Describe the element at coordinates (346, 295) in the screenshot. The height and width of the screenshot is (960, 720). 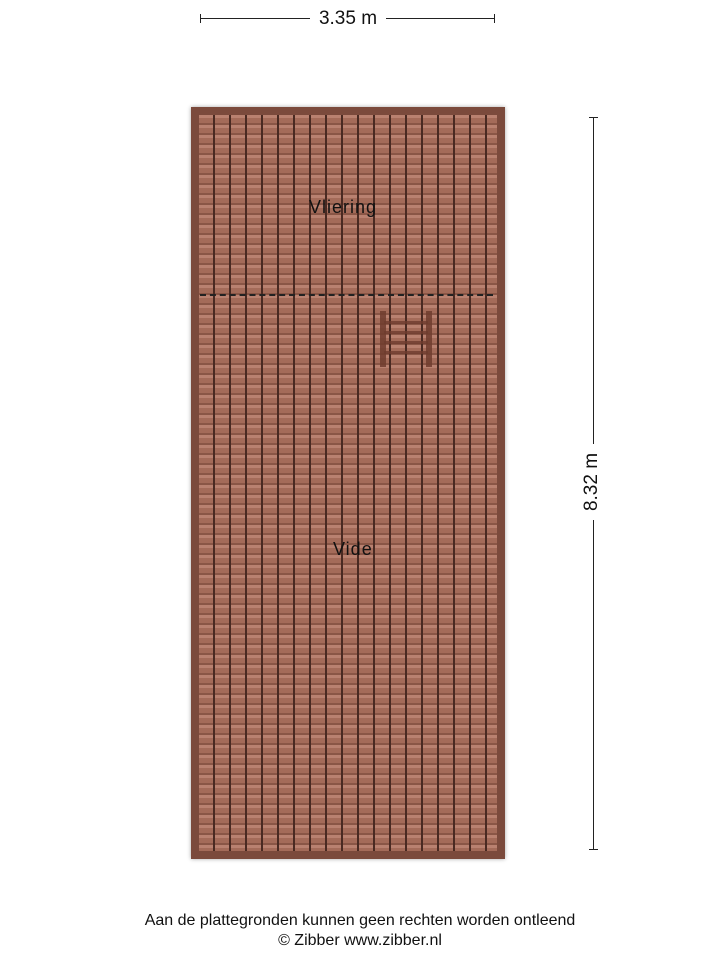
I see `floor-boundary-dashed-line` at that location.